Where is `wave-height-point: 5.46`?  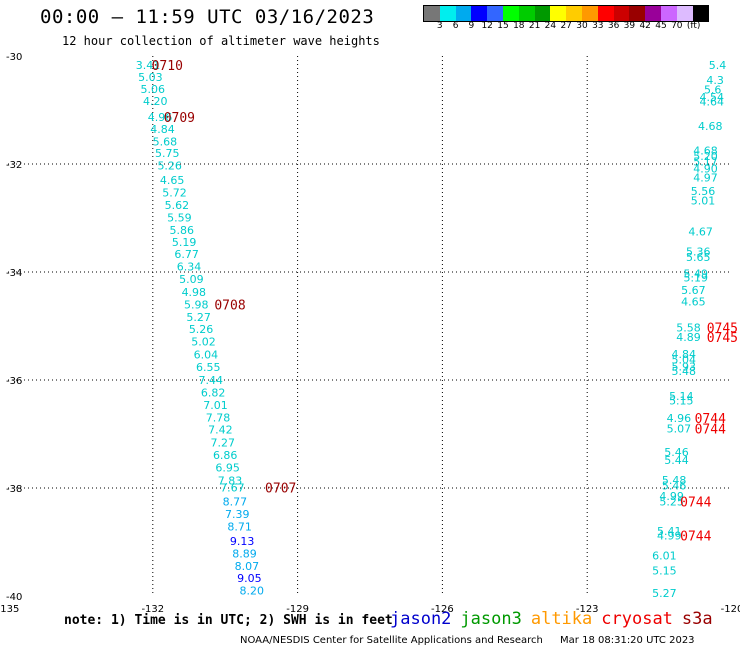
wave-height-point: 5.46 is located at coordinates (674, 485).